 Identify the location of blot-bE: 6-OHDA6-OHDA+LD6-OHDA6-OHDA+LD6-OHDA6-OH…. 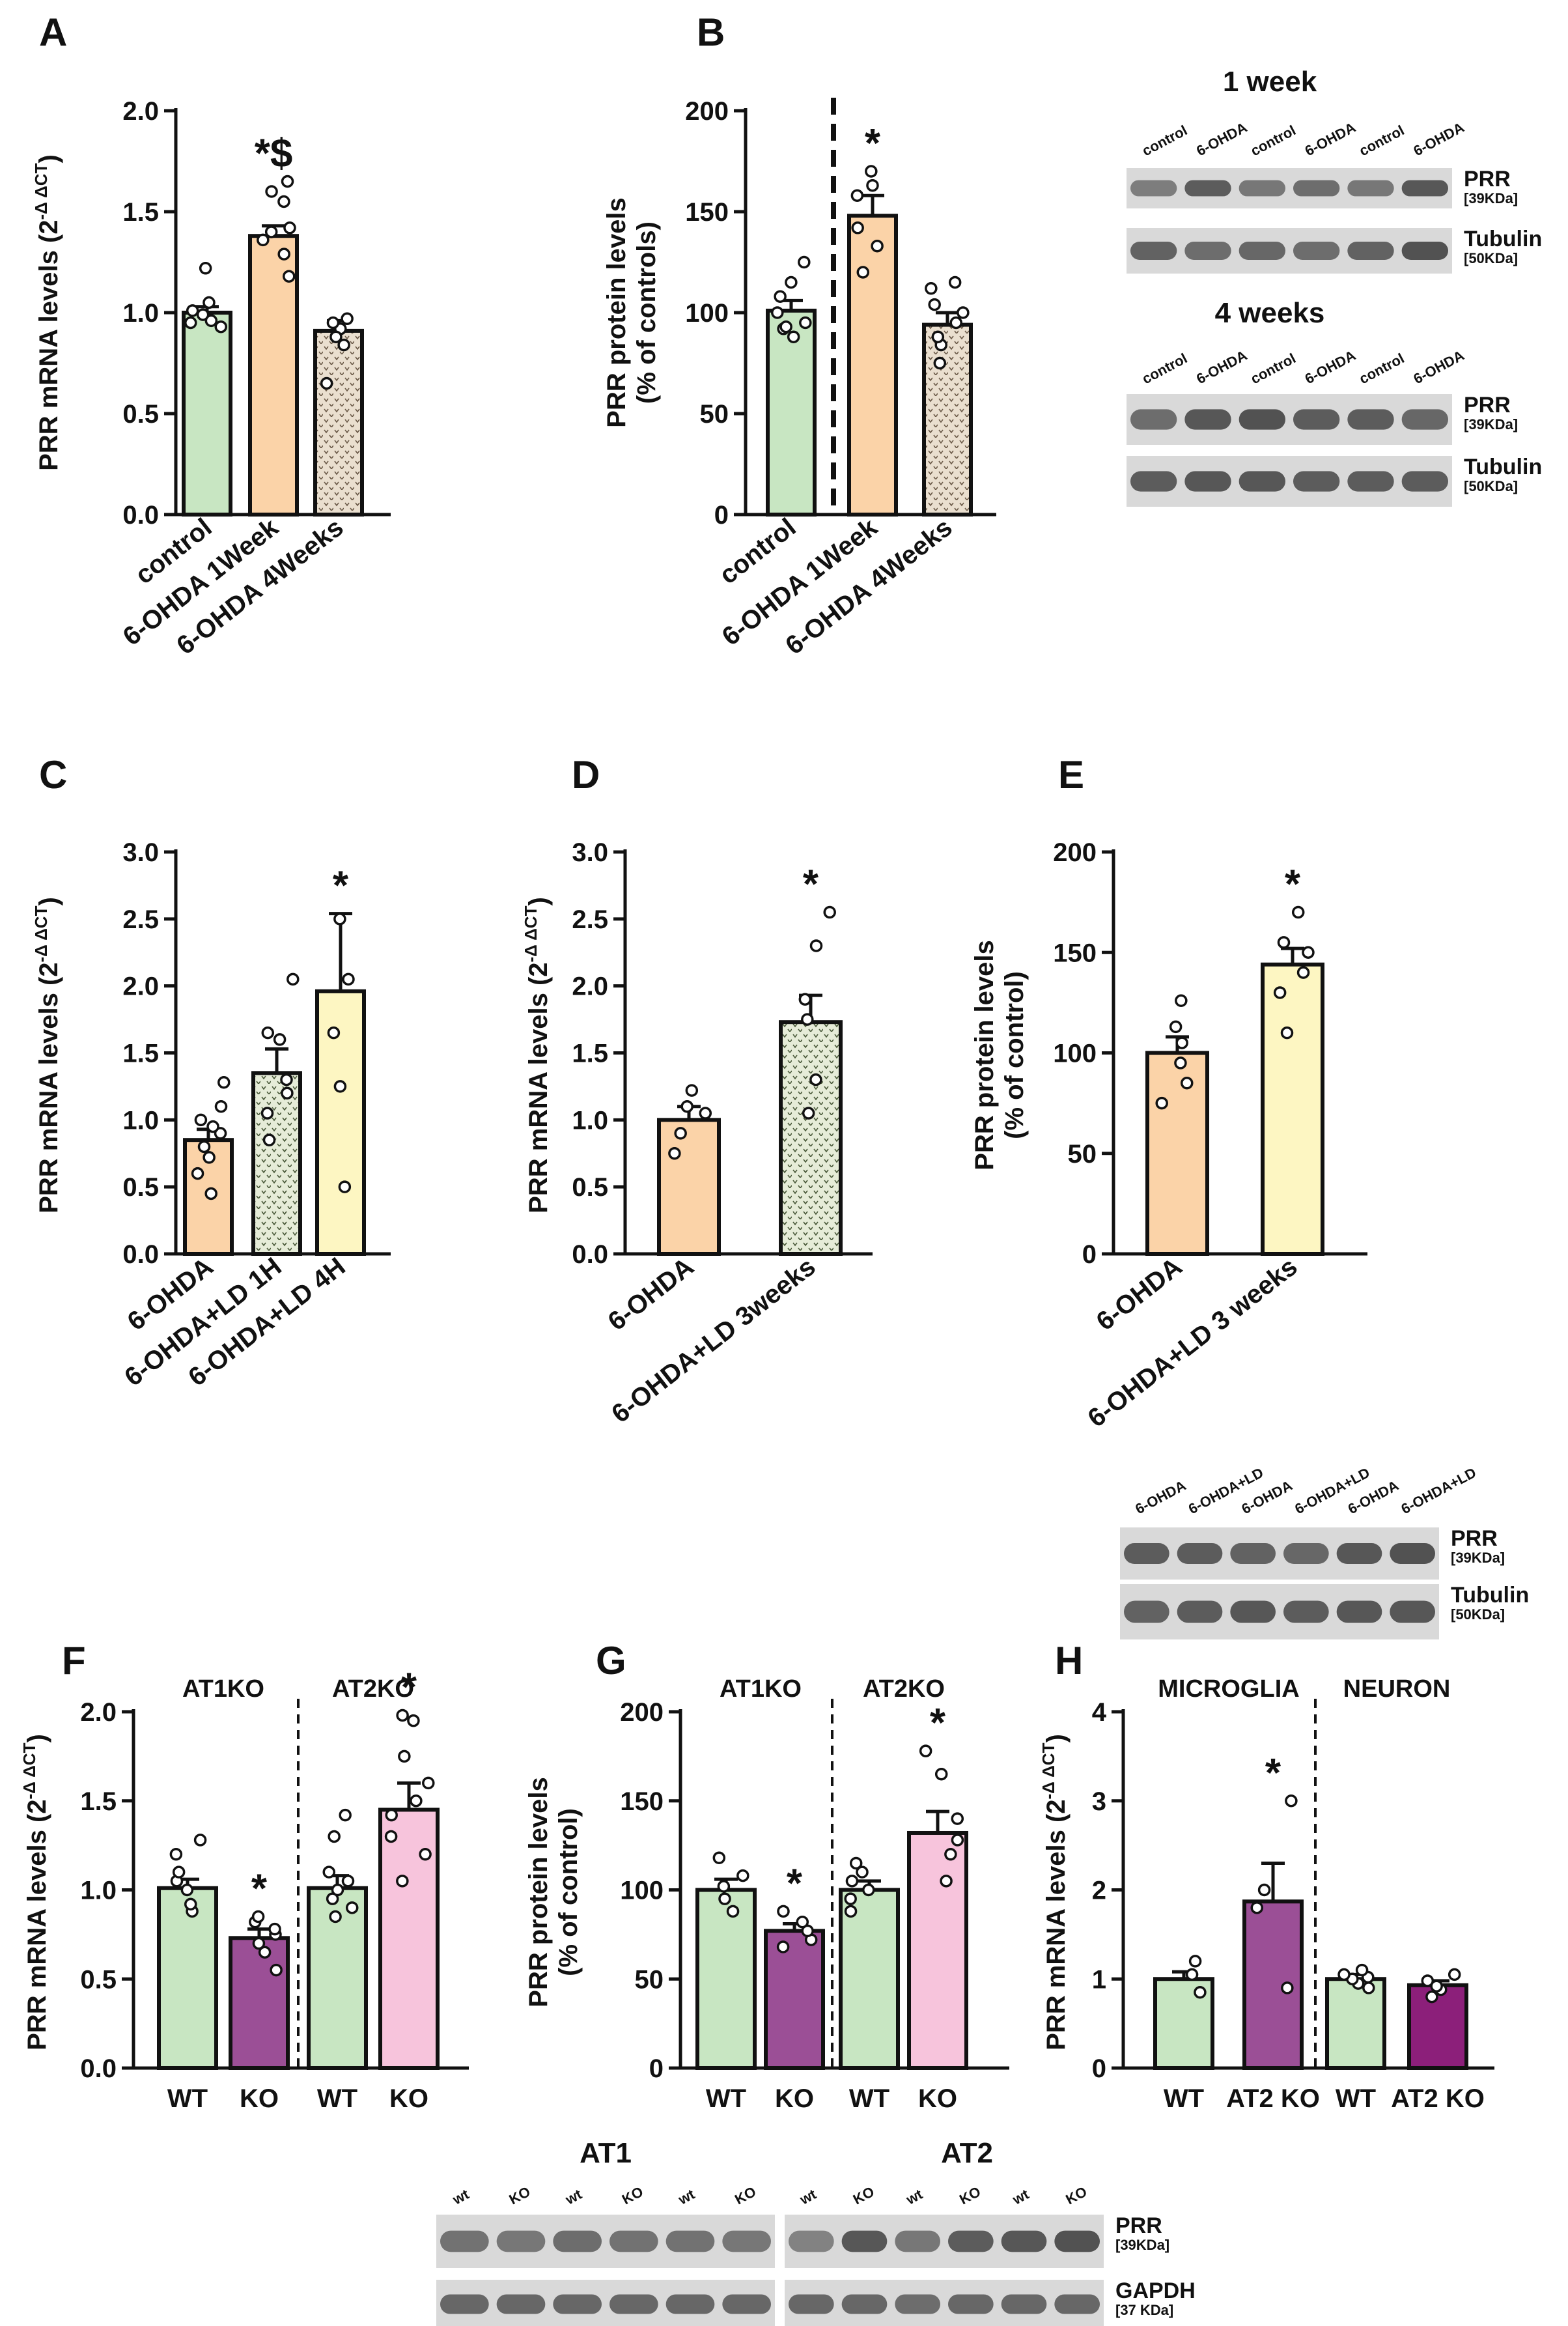
(1325, 1551).